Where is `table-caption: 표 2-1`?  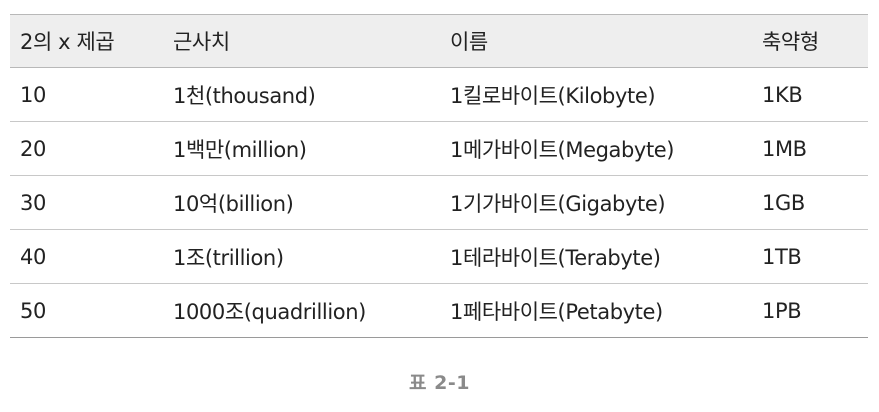 table-caption: 표 2-1 is located at coordinates (439, 383).